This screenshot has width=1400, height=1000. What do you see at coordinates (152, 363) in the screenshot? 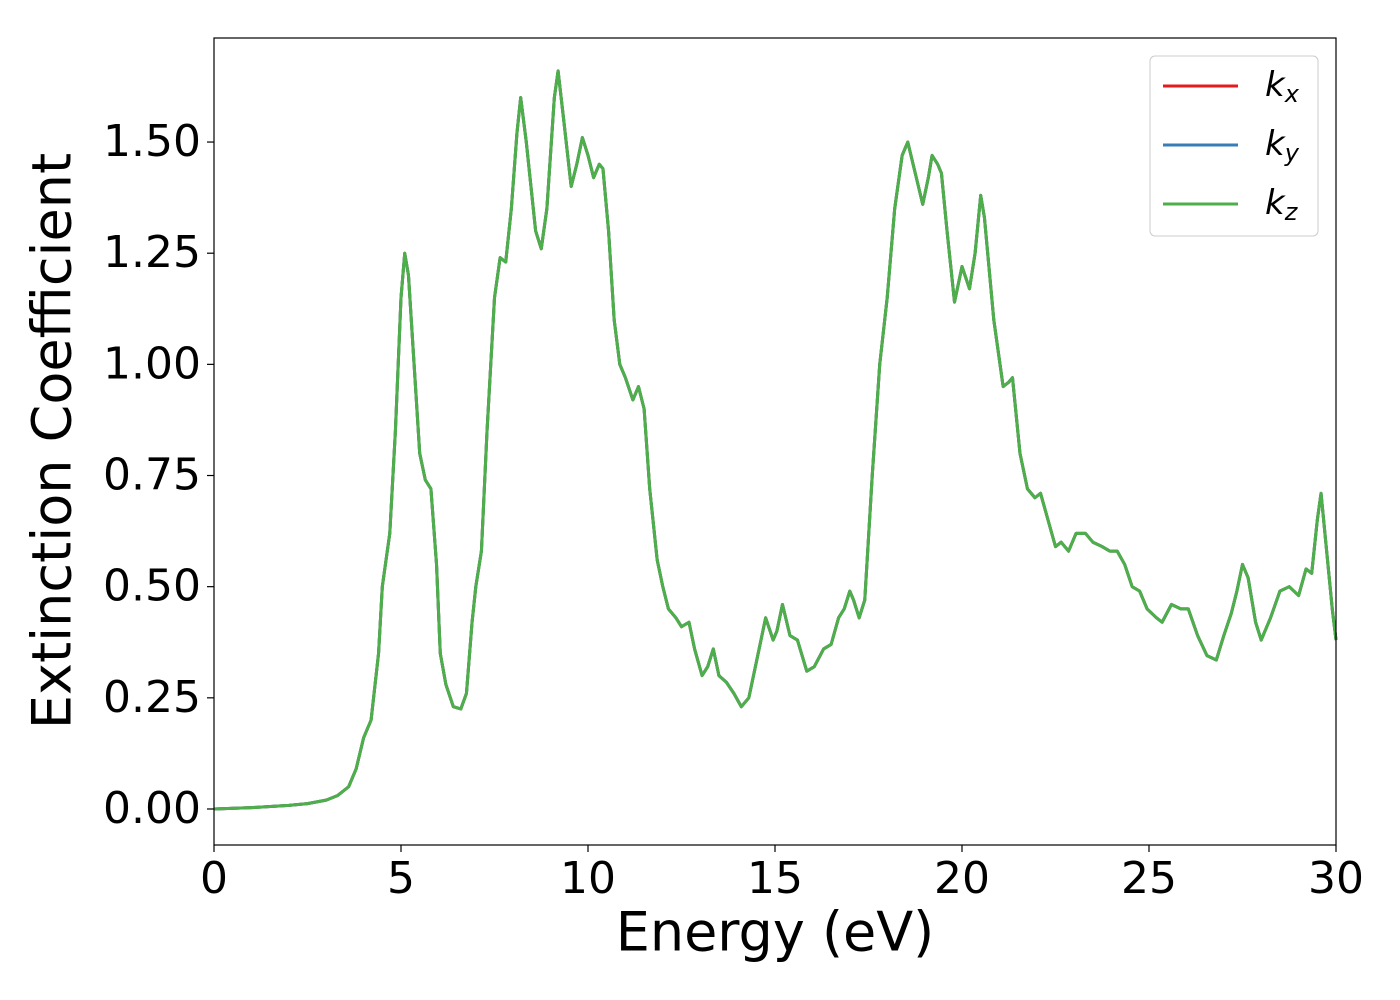
I see `y-tick-label: 1.00` at bounding box center [152, 363].